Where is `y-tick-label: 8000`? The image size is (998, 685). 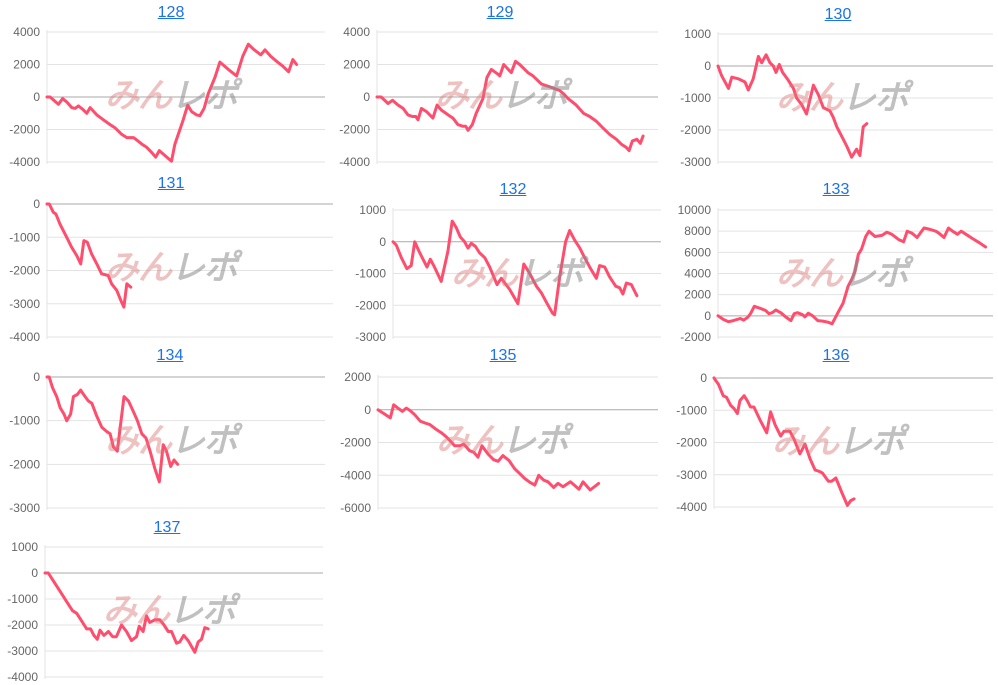
y-tick-label: 8000 is located at coordinates (697, 231).